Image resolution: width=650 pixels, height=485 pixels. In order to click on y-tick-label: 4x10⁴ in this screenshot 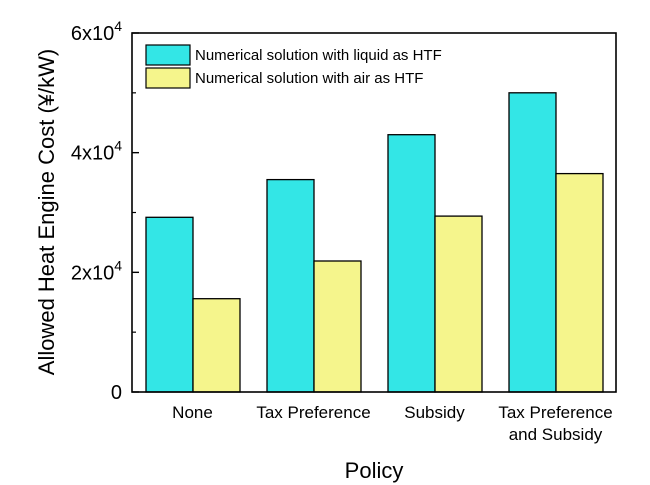, I will do `click(96, 151)`.